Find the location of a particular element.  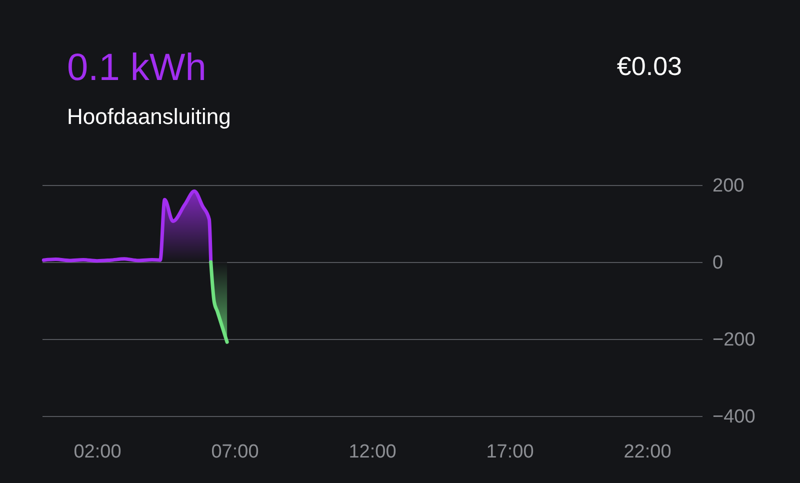

x-tick-label: 17:00 is located at coordinates (510, 452).